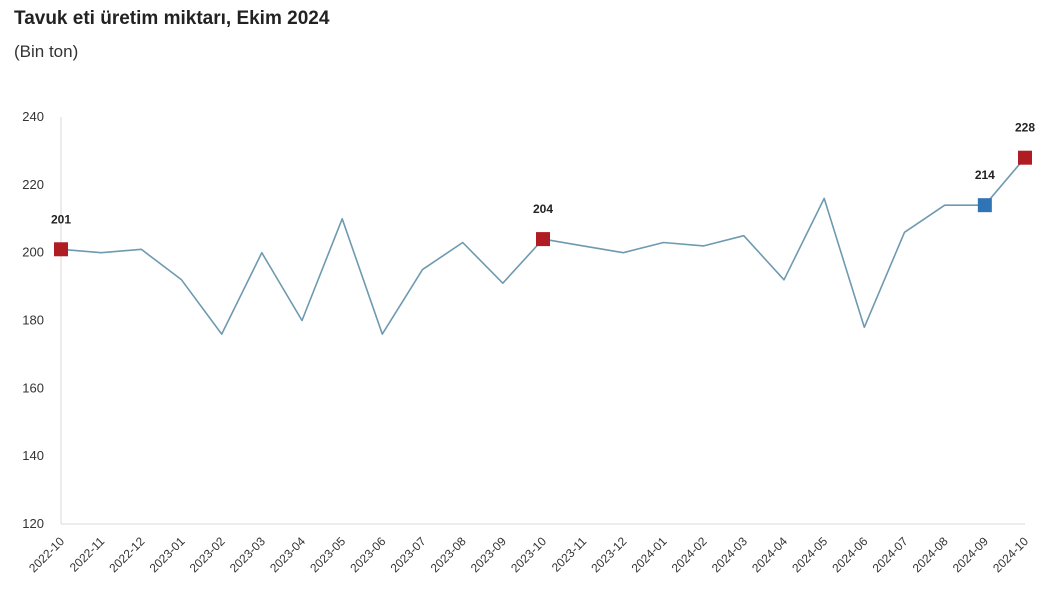 This screenshot has width=1048, height=598. Describe the element at coordinates (448, 554) in the screenshot. I see `x-tick-label: 2023-08` at that location.